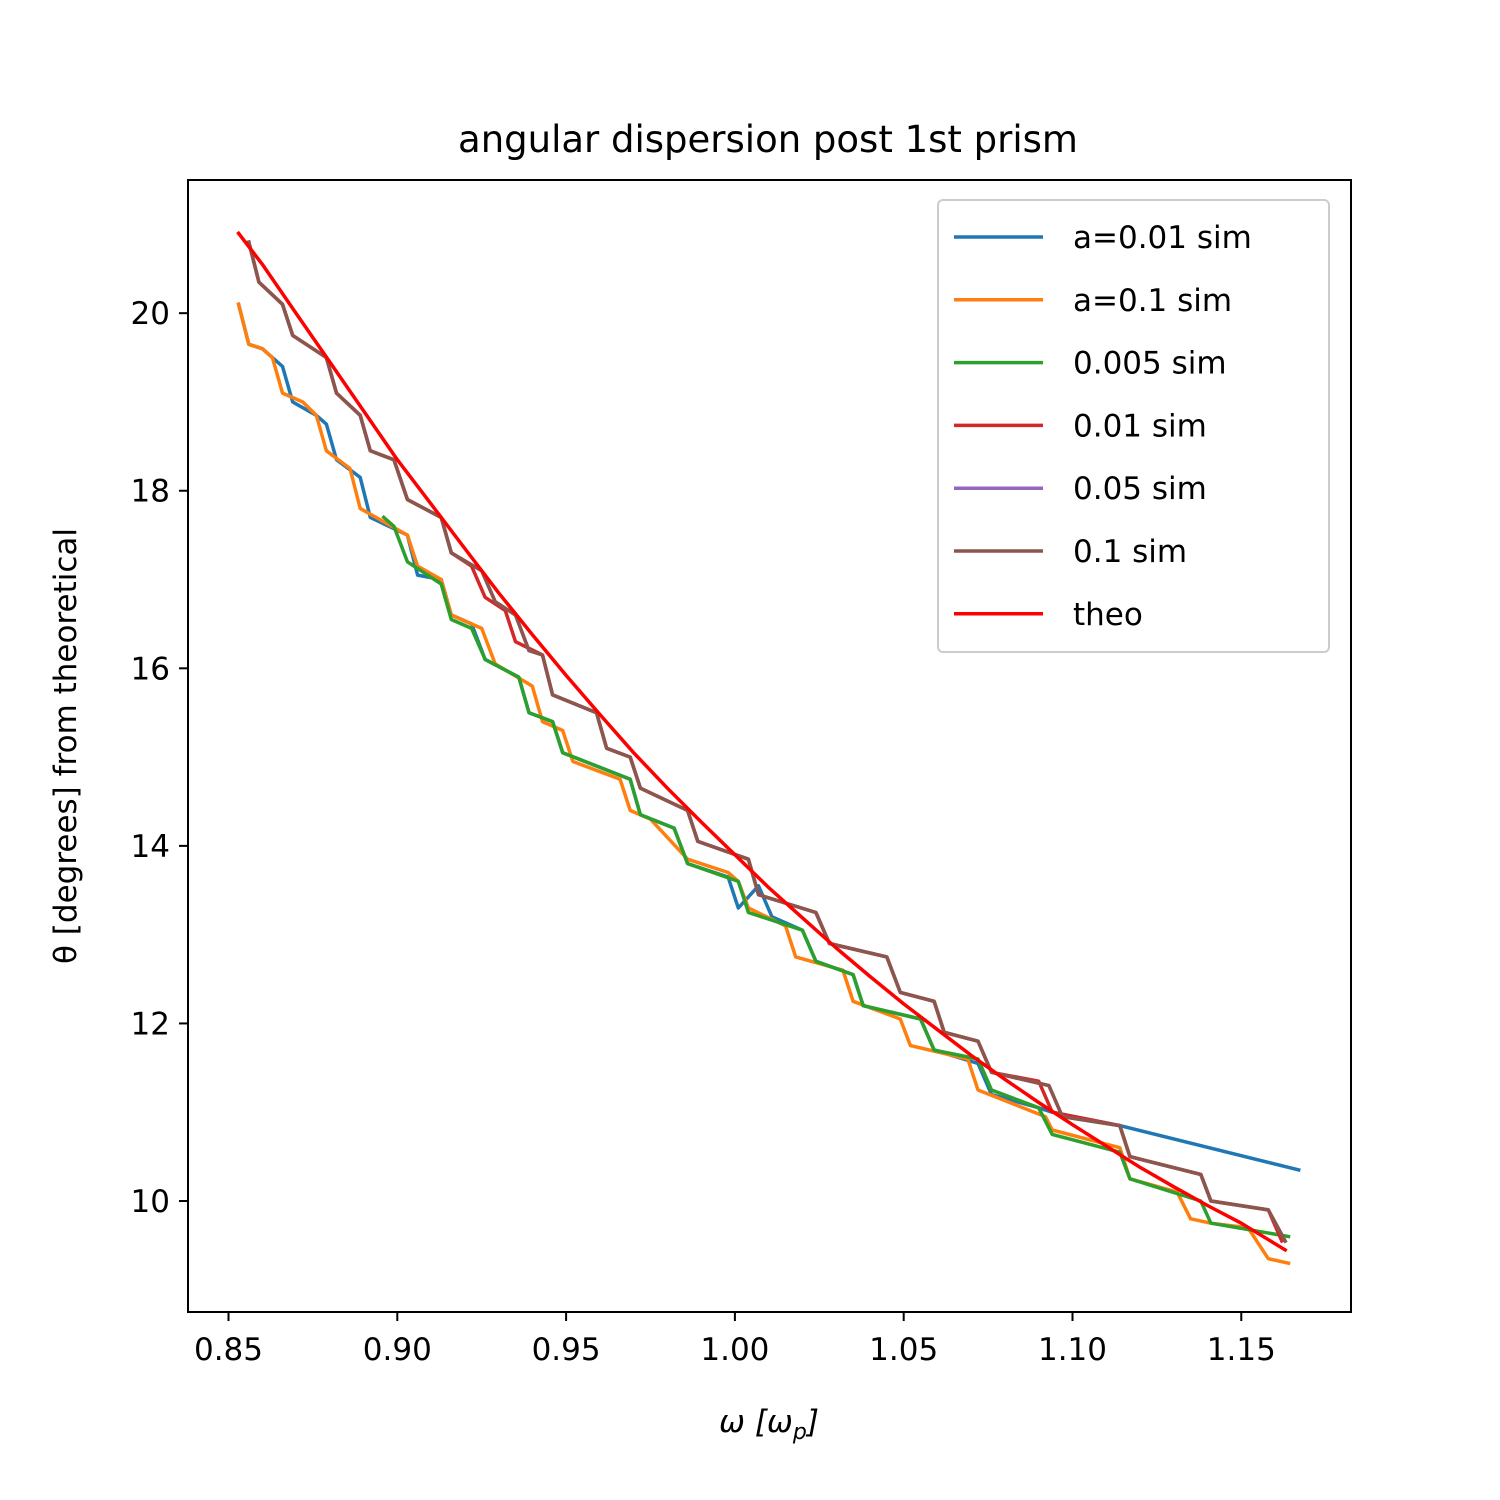 The image size is (1500, 1500). Describe the element at coordinates (1150, 364) in the screenshot. I see `legend-label-0-005-sim: 0.005 sim` at that location.